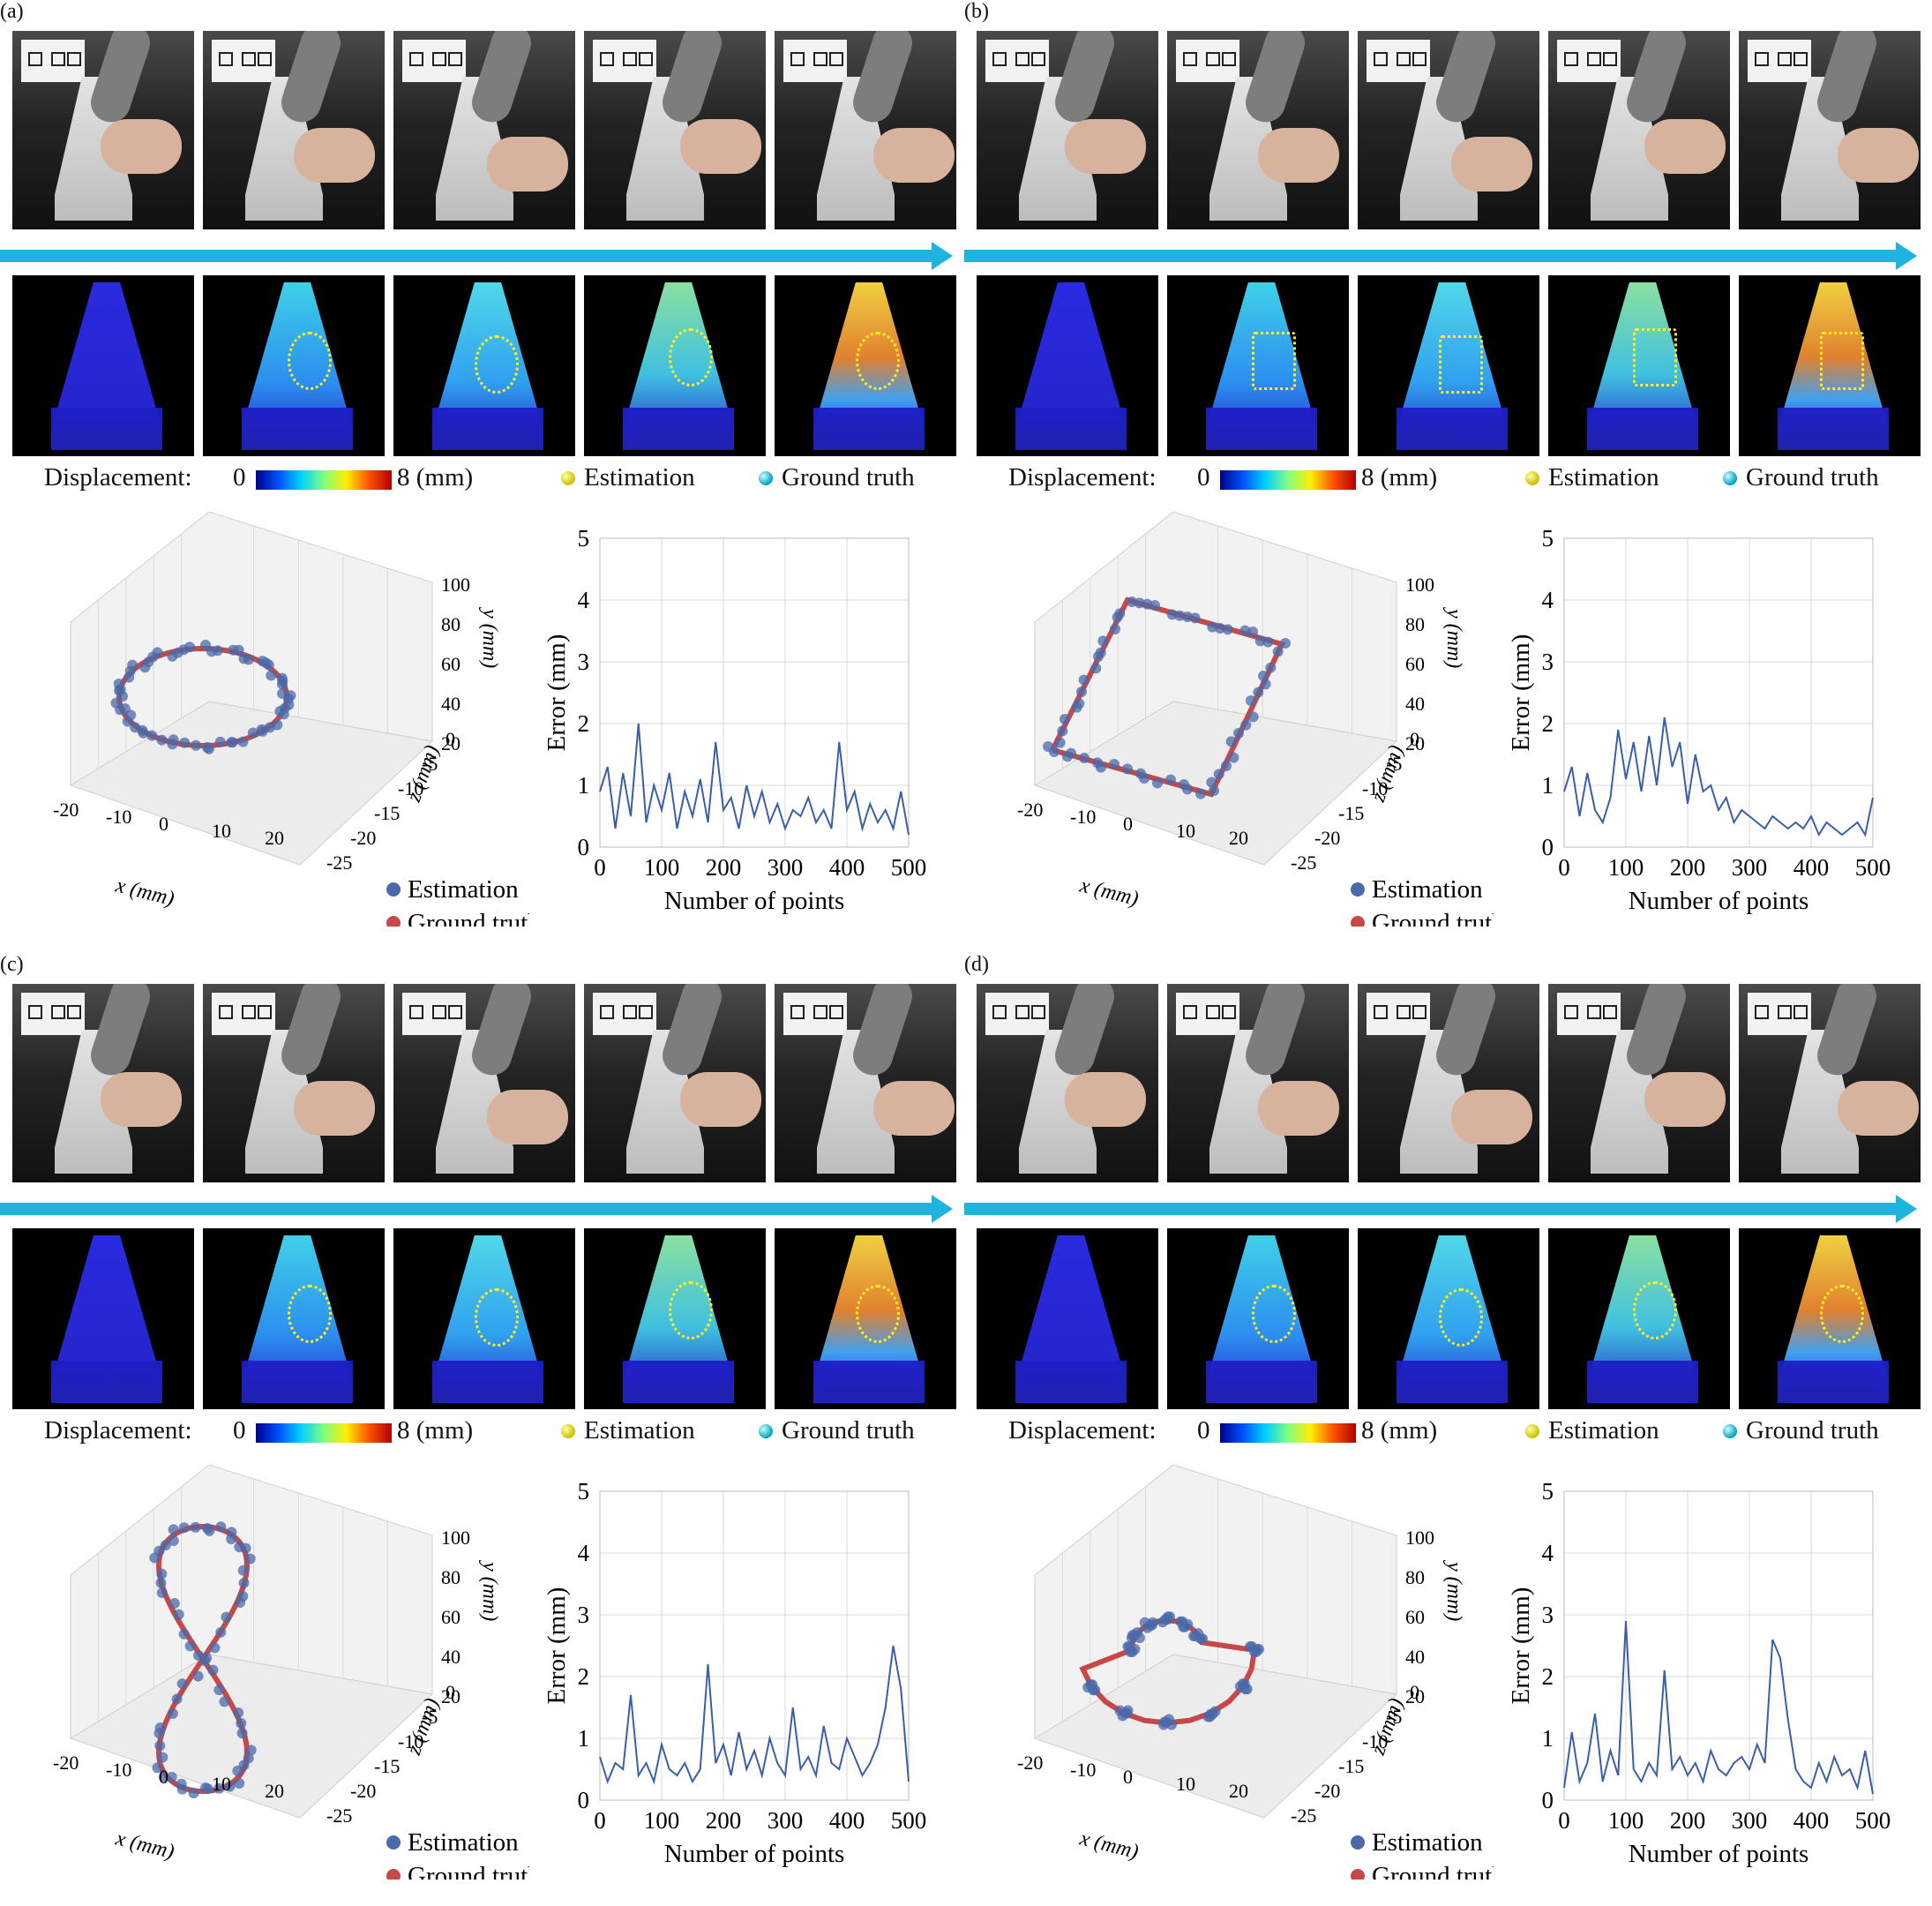  Describe the element at coordinates (1548, 600) in the screenshot. I see `y-tick-label: 4` at that location.